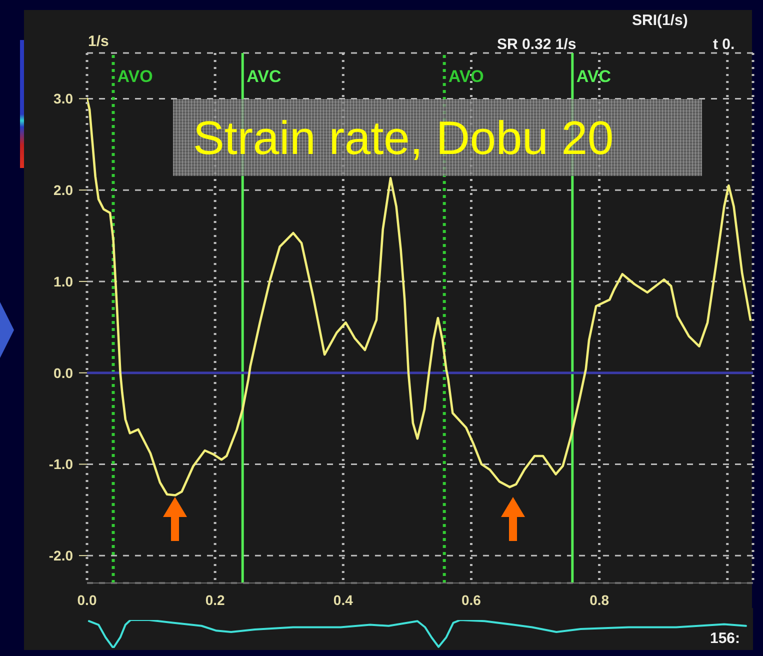 Image resolution: width=763 pixels, height=656 pixels. What do you see at coordinates (536, 44) in the screenshot?
I see `text: SR 0.32 1/s` at bounding box center [536, 44].